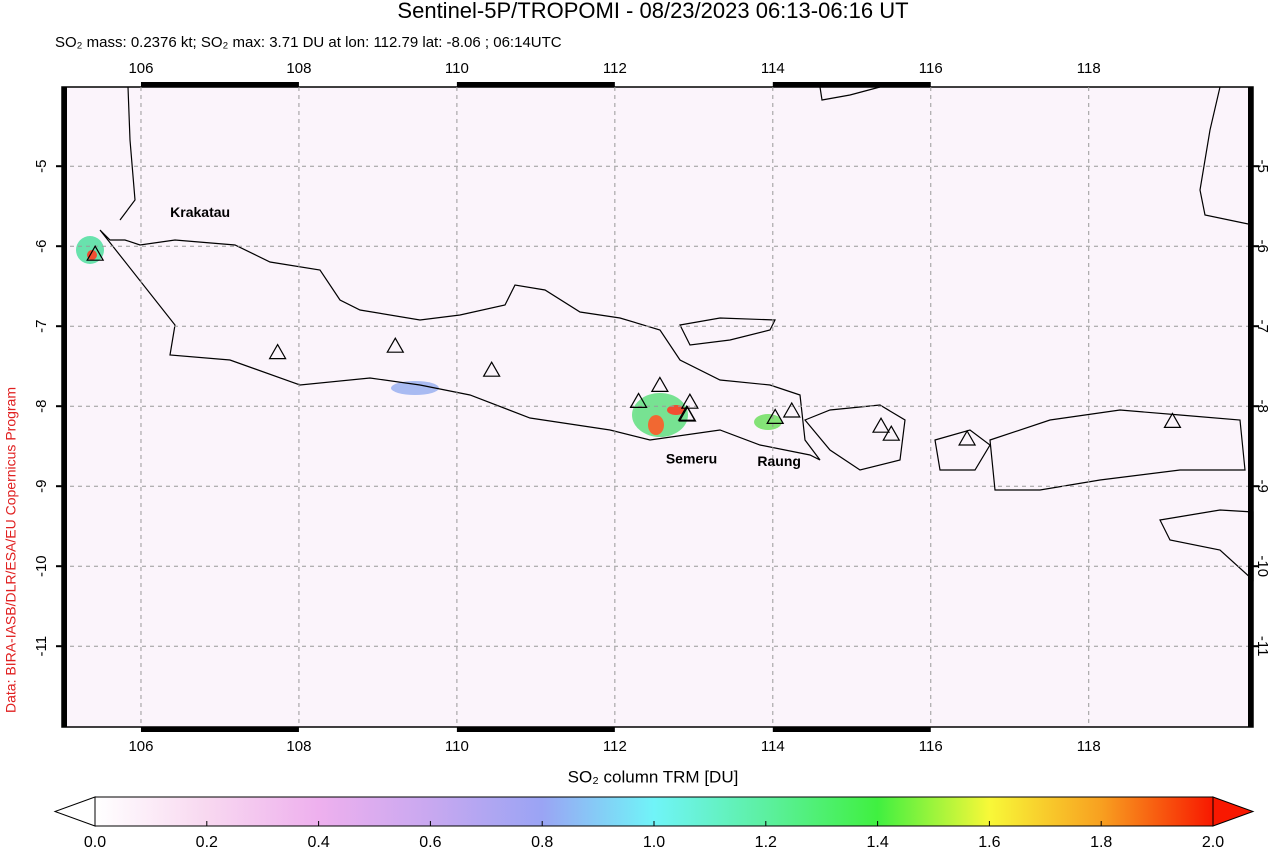 The width and height of the screenshot is (1272, 858). Describe the element at coordinates (766, 842) in the screenshot. I see `colorbar-tick-label: 1.2` at that location.